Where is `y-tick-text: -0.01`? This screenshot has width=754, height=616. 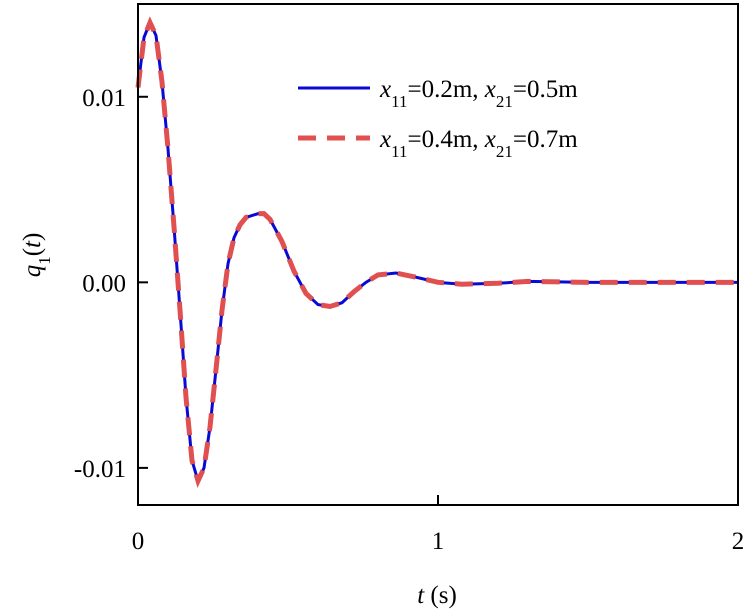
y-tick-text: -0.01 is located at coordinates (100, 469).